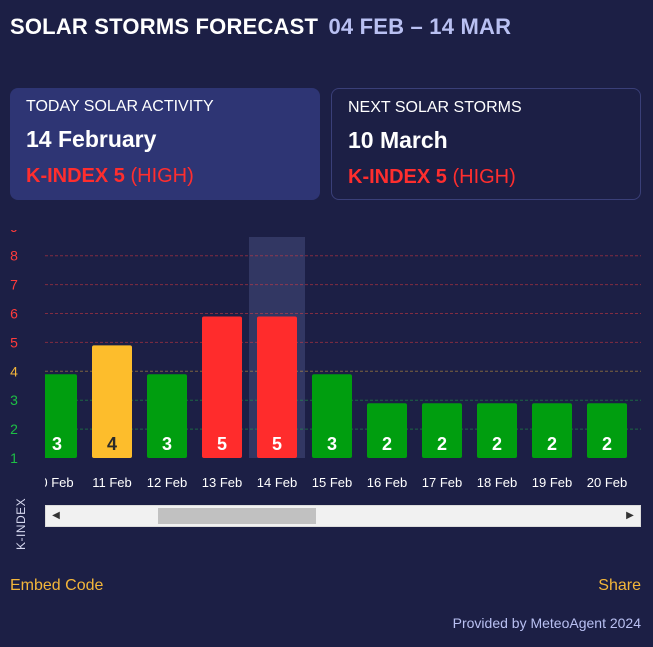  Describe the element at coordinates (277, 482) in the screenshot. I see `x-tick-label: 14 Feb` at that location.